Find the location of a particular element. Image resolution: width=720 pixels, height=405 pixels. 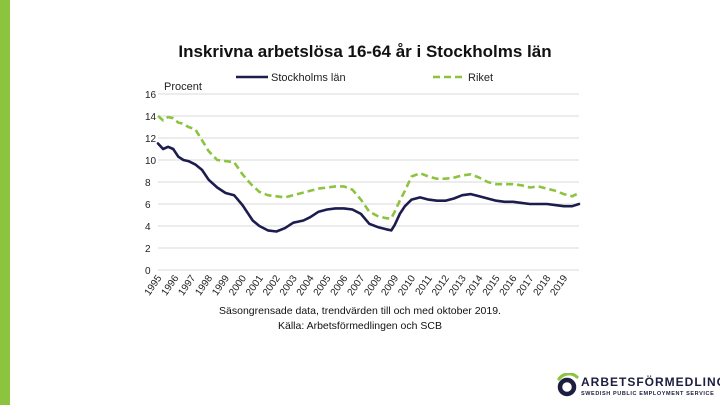

y-tick-label: 2 is located at coordinates (148, 249).